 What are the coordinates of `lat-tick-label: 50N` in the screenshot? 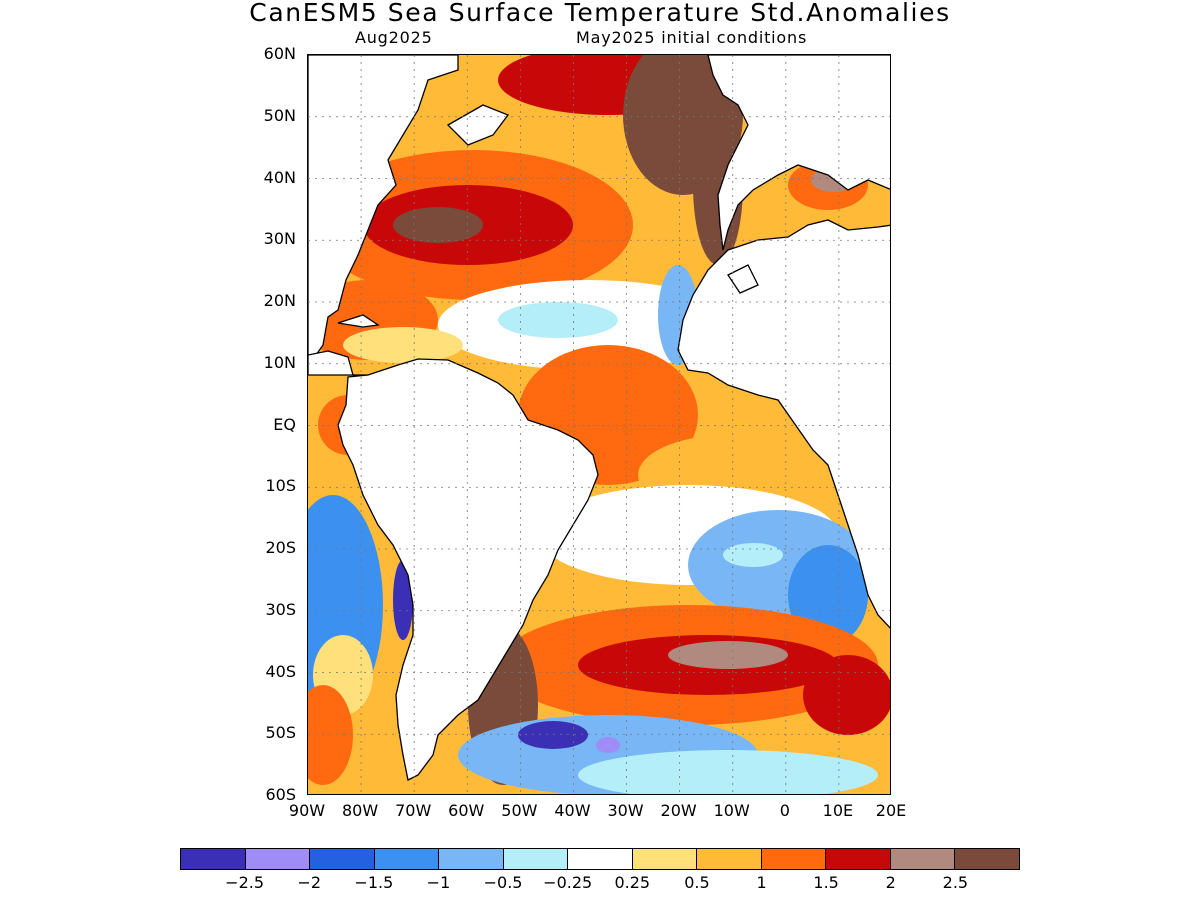 It's located at (279, 115).